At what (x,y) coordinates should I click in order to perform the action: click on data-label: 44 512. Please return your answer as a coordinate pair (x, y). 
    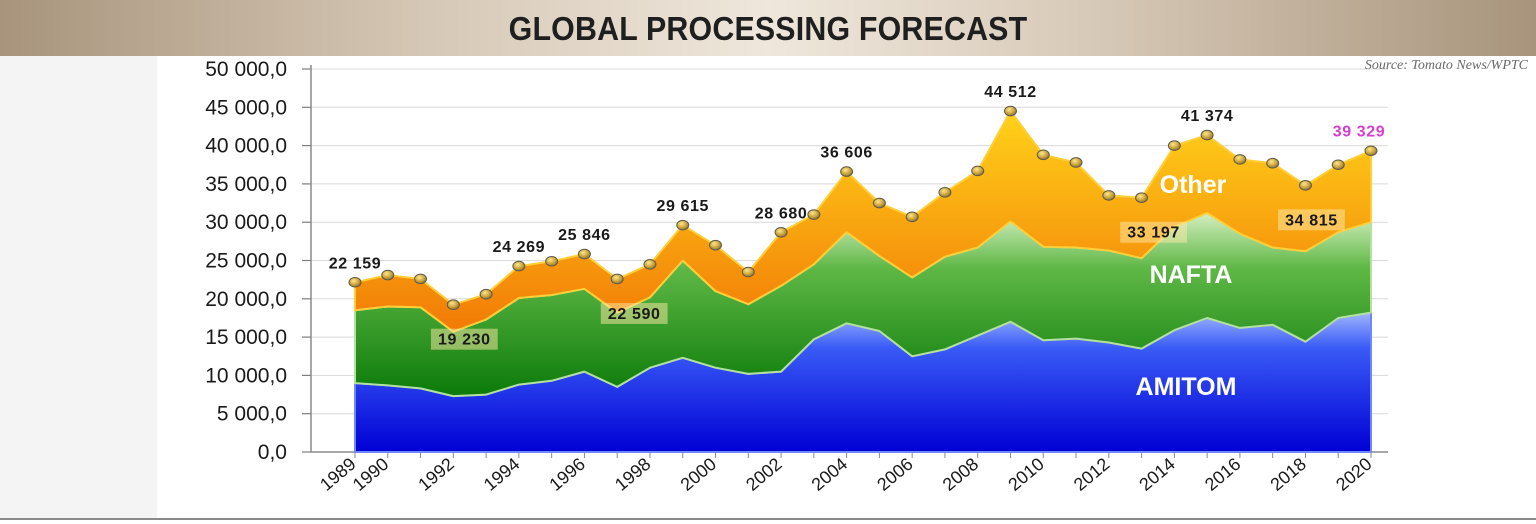
    Looking at the image, I should click on (1010, 92).